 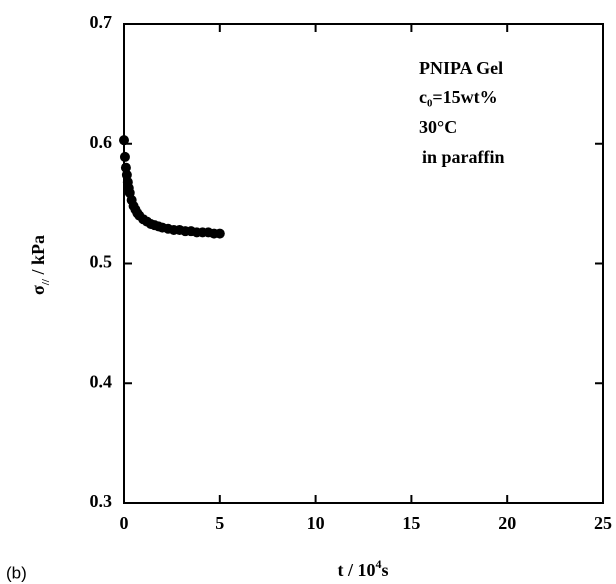 I want to click on x-tick-label: 20, so click(x=507, y=523).